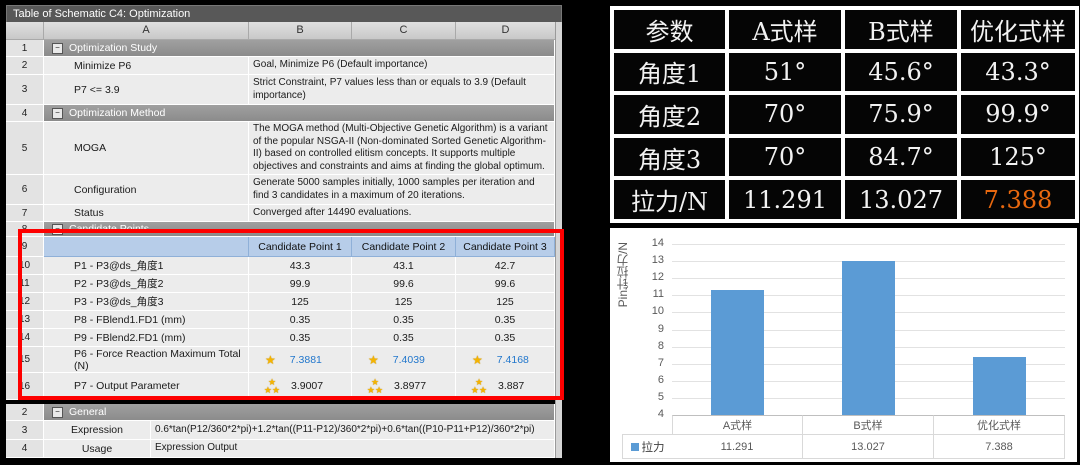 This screenshot has width=1080, height=465. What do you see at coordinates (512, 359) in the screenshot?
I see `candidate-value: 7.4168` at bounding box center [512, 359].